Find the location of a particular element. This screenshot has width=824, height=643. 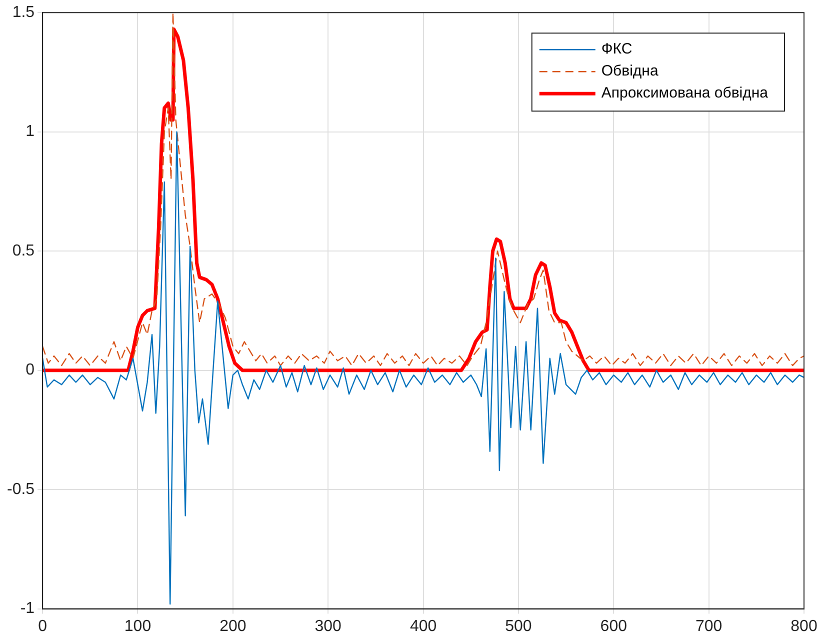

x-tick-label: 500 is located at coordinates (518, 626).